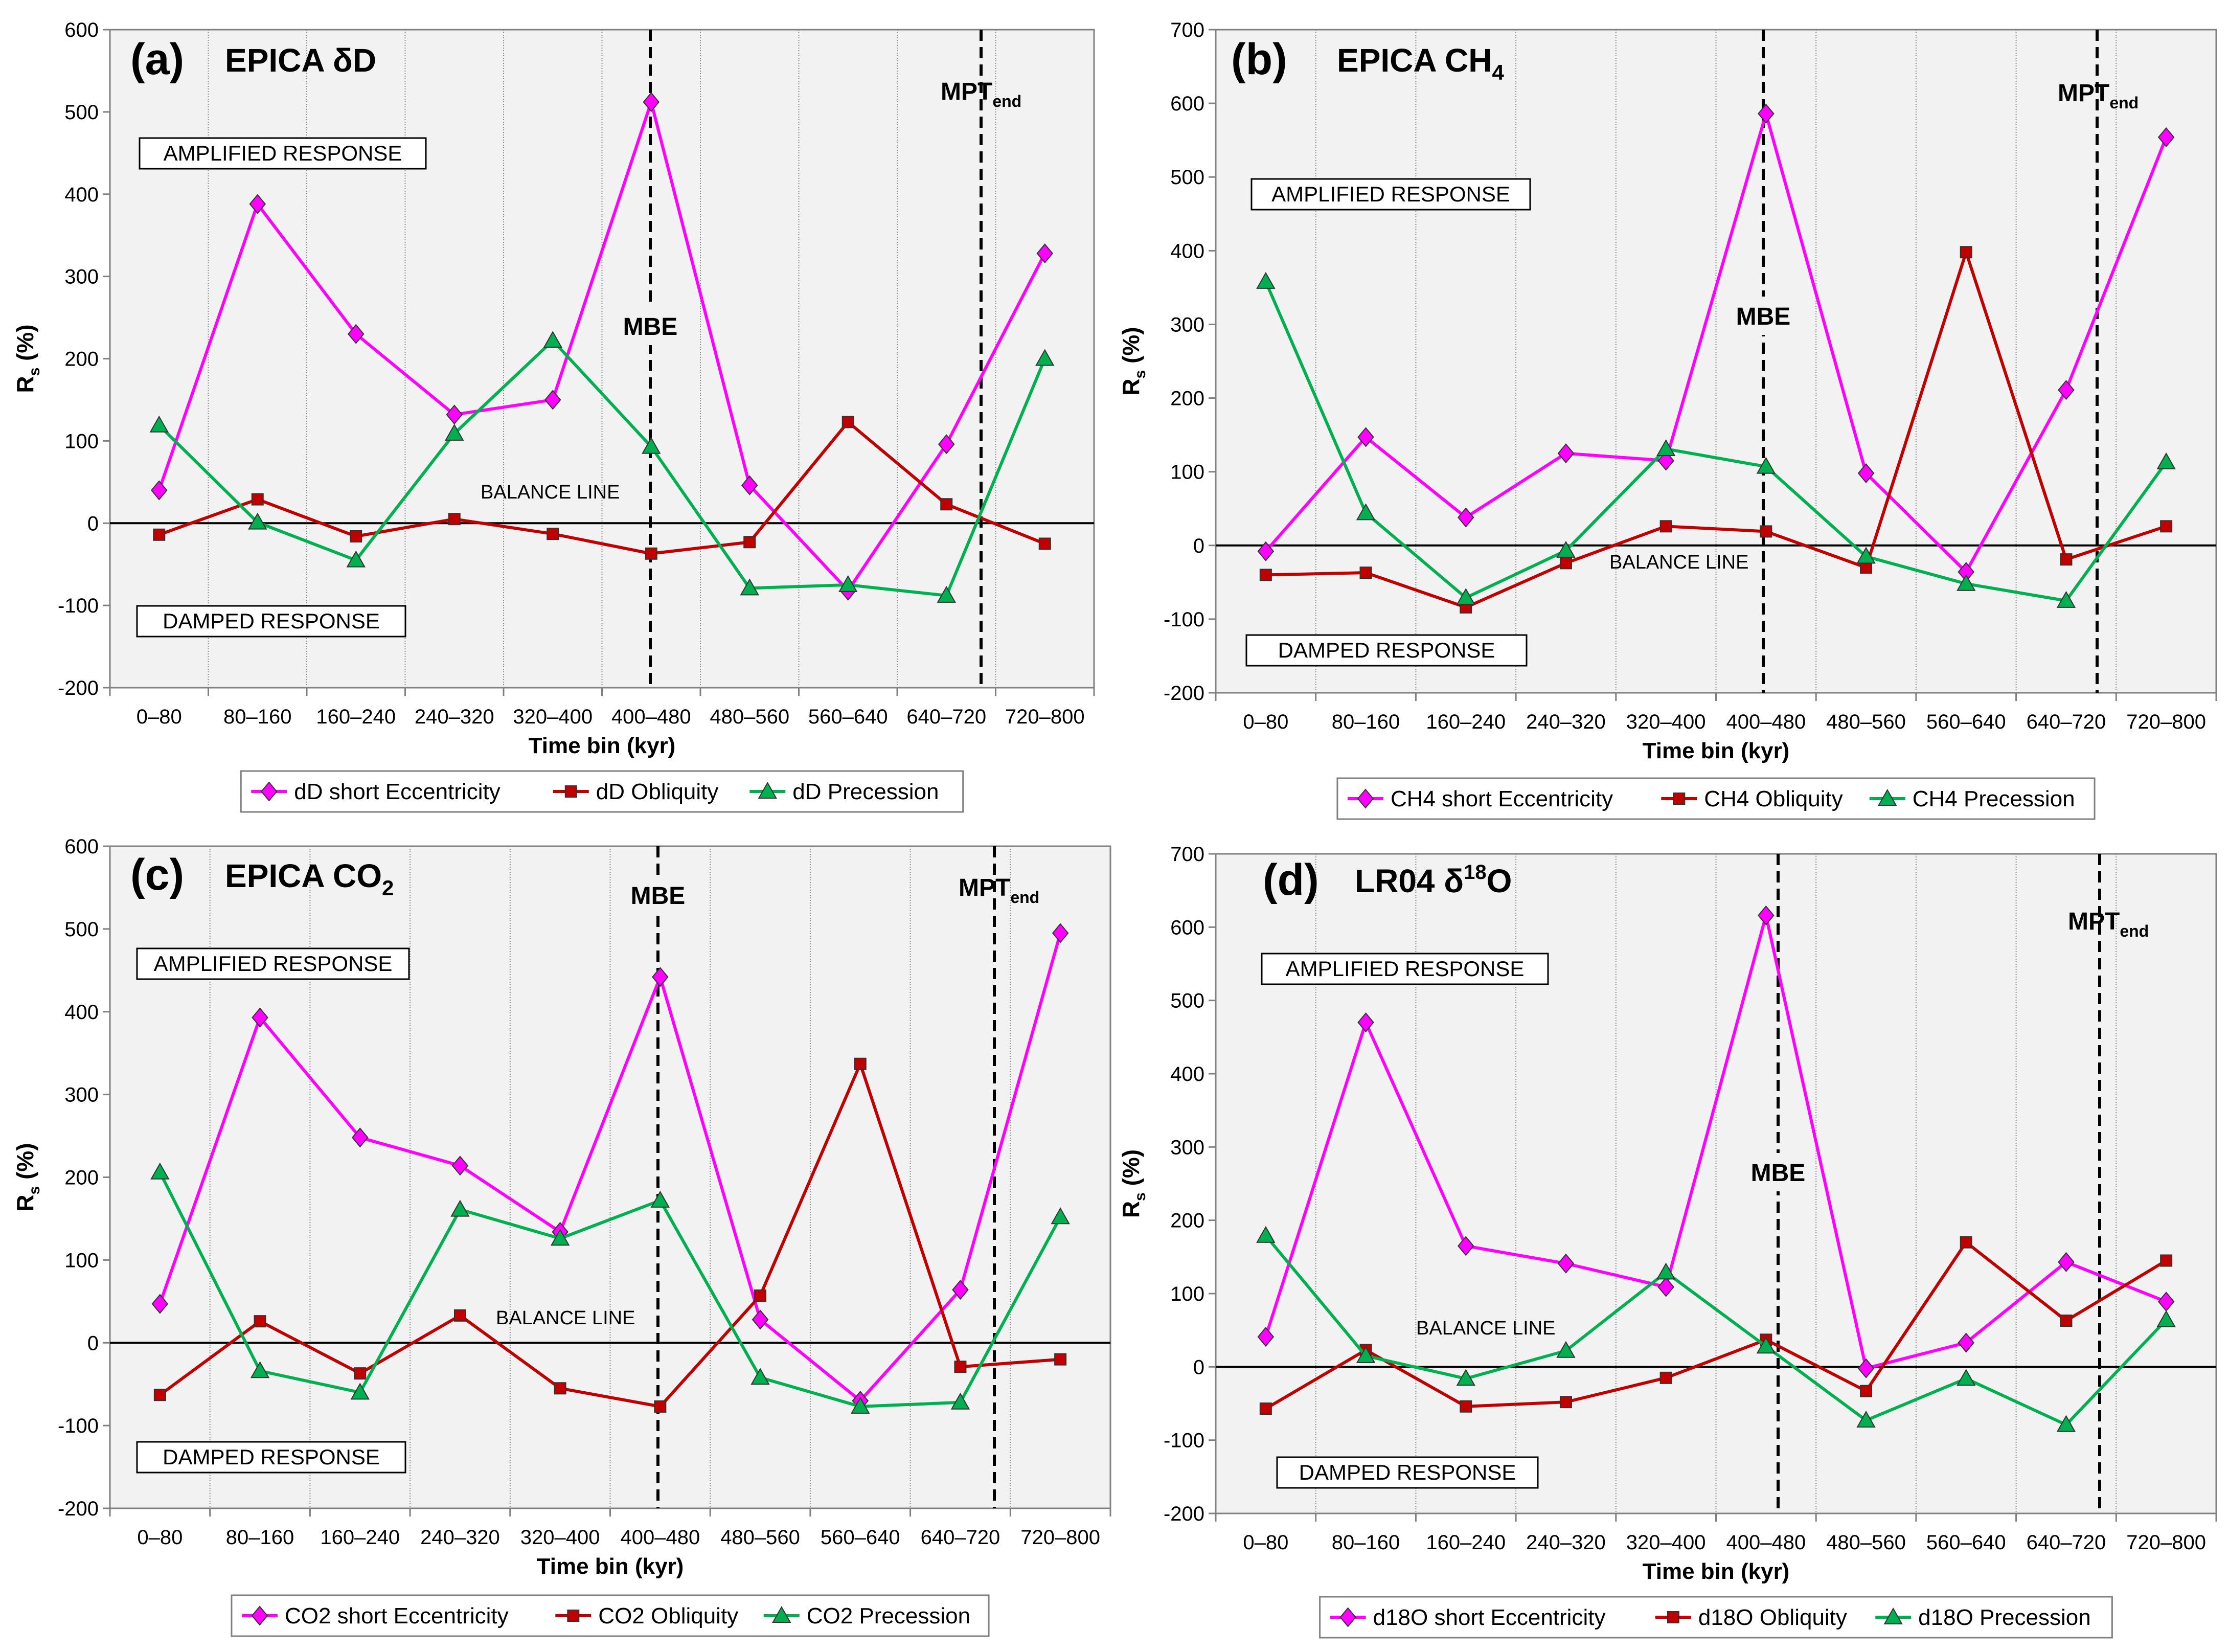 This screenshot has width=2229, height=1652. Describe the element at coordinates (1678, 562) in the screenshot. I see `balance-line-label: BALANCE LINE` at that location.